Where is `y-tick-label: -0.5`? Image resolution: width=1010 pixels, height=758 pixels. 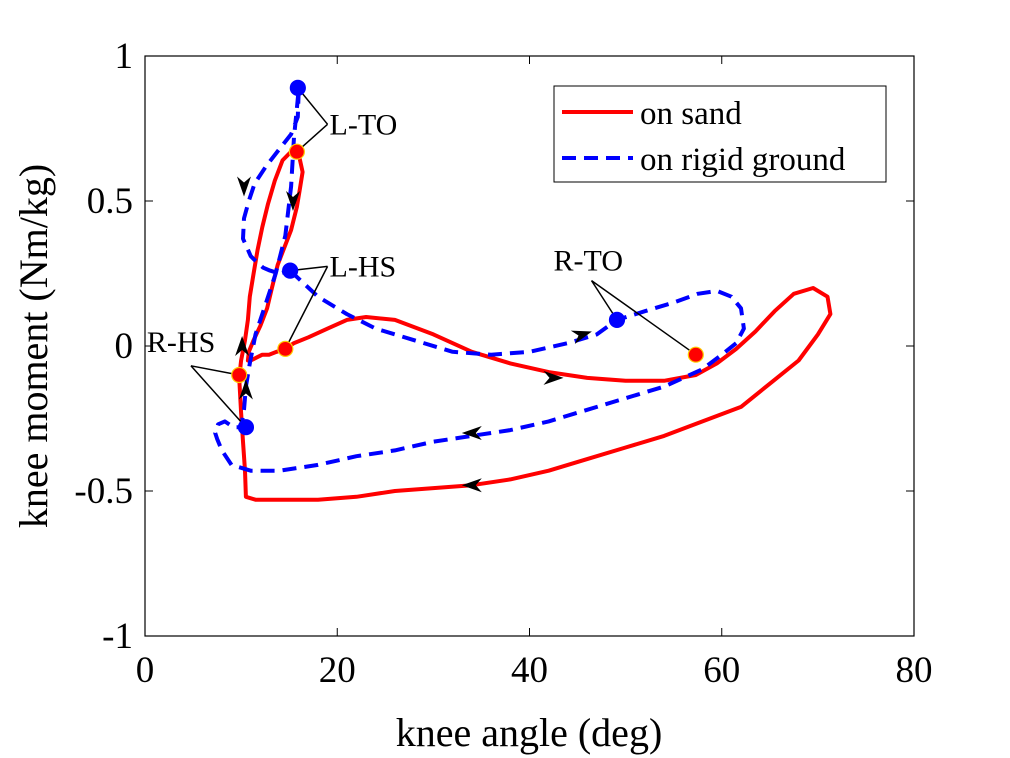 y-tick-label: -0.5 is located at coordinates (103, 491).